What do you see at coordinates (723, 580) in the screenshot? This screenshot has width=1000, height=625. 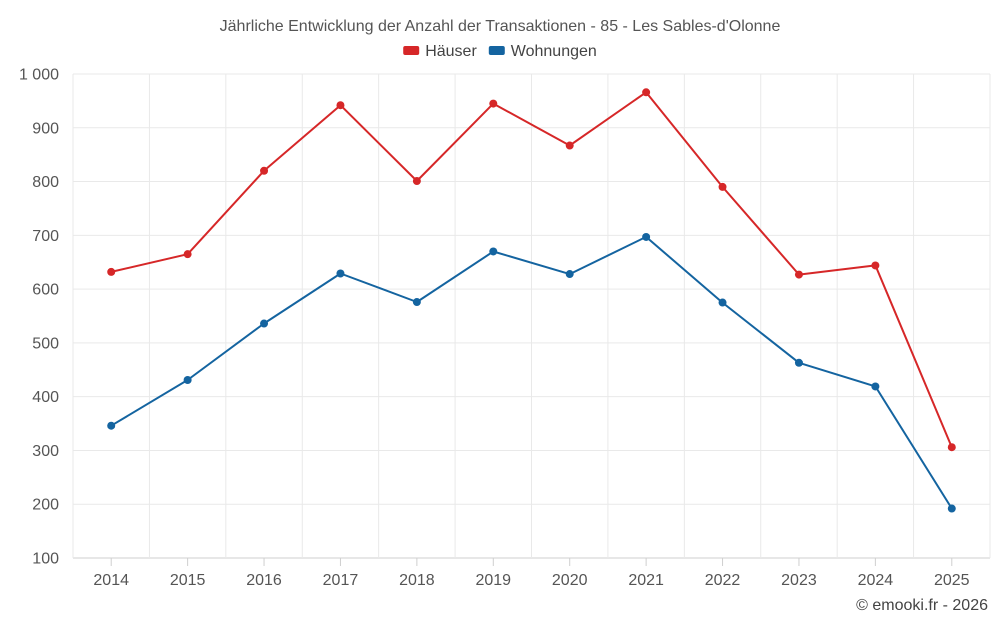 I see `x-tick-label: 2022` at bounding box center [723, 580].